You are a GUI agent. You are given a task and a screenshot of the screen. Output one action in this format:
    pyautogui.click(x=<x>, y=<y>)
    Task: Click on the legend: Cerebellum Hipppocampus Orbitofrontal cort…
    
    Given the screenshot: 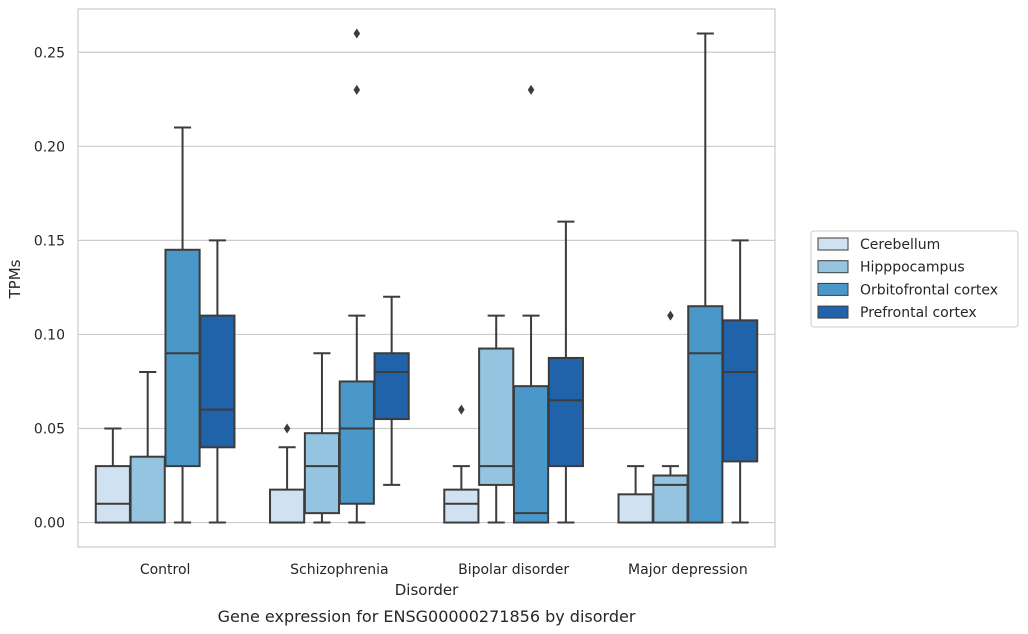 What is the action you would take?
    pyautogui.click(x=914, y=279)
    